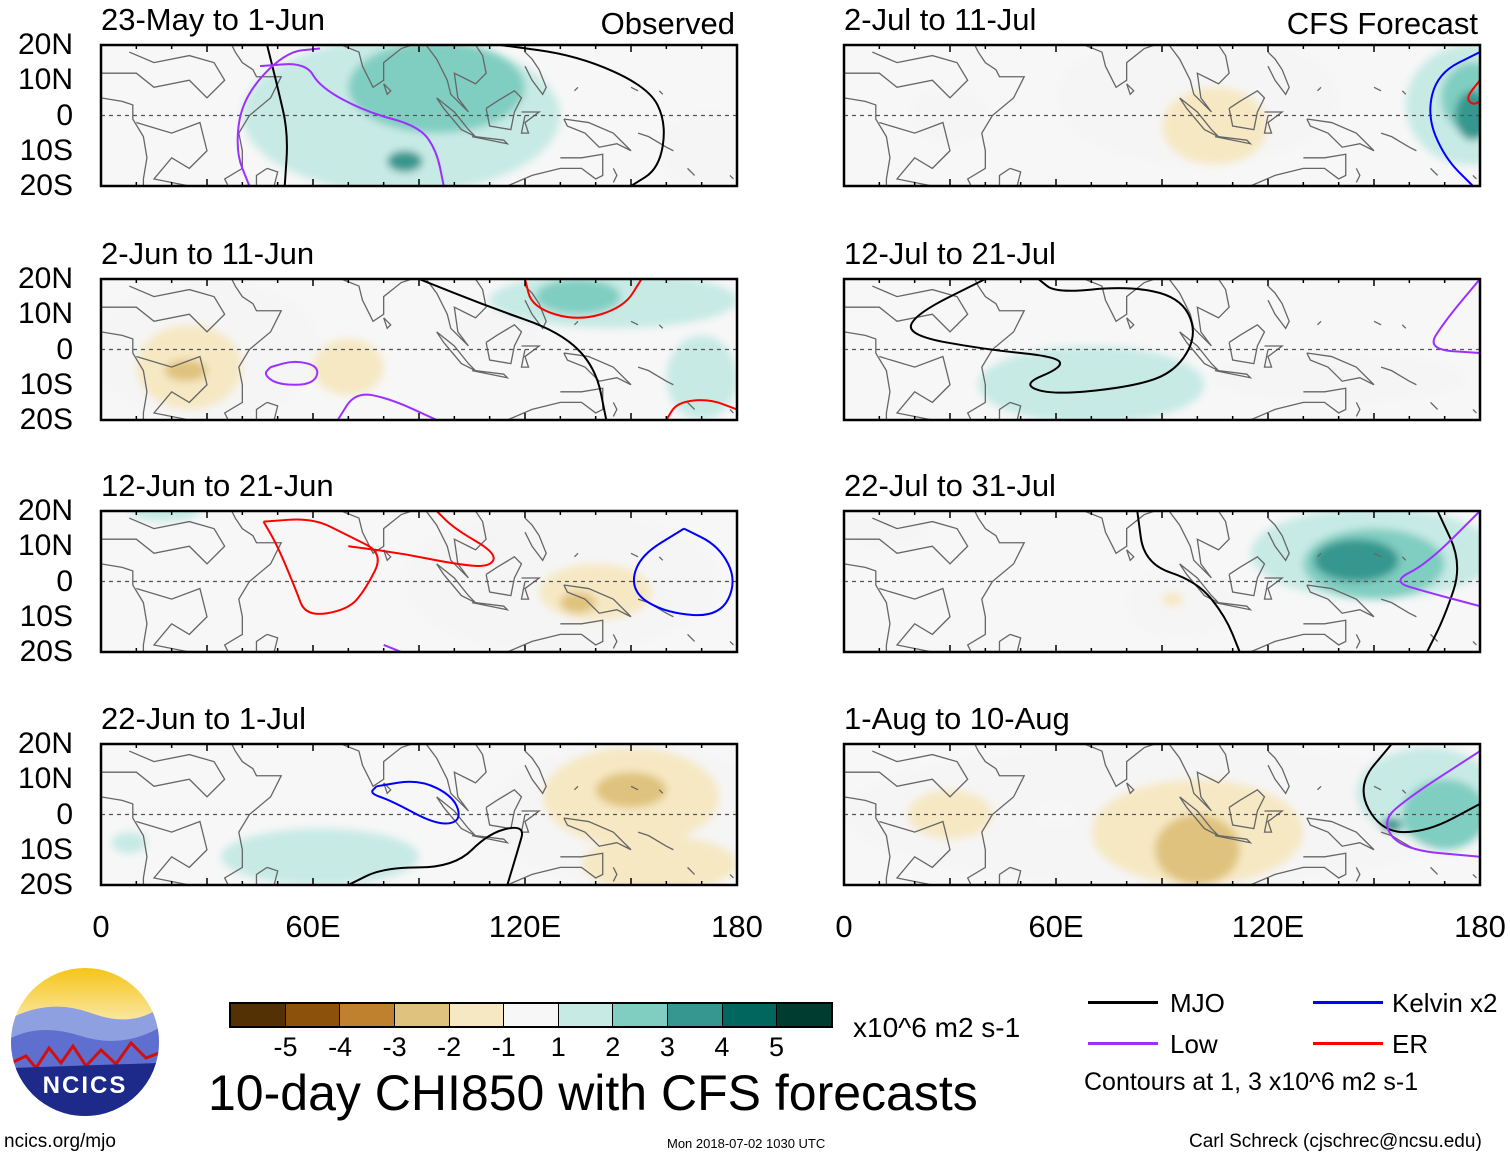  Describe the element at coordinates (776, 1047) in the screenshot. I see `colorbar-tick-label: 5` at that location.